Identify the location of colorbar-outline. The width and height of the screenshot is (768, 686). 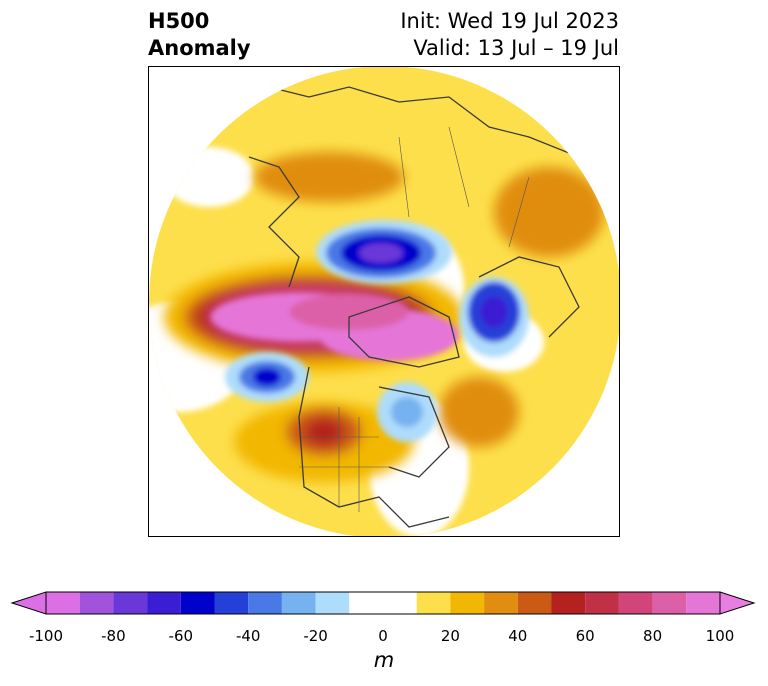
(383, 603).